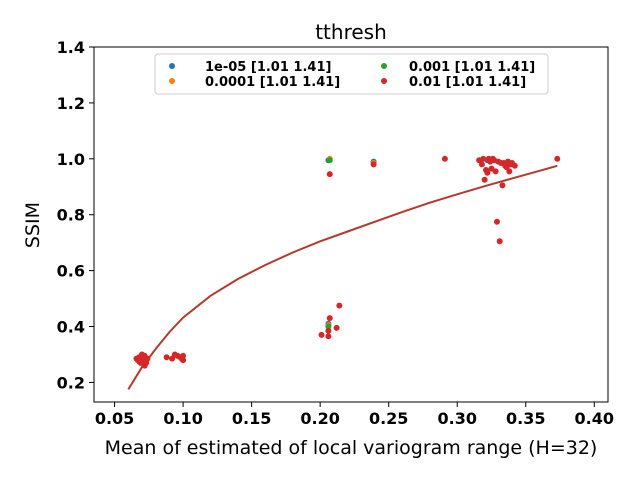 Image resolution: width=640 pixels, height=480 pixels. Describe the element at coordinates (71, 271) in the screenshot. I see `y-tick-label: 0.6` at that location.